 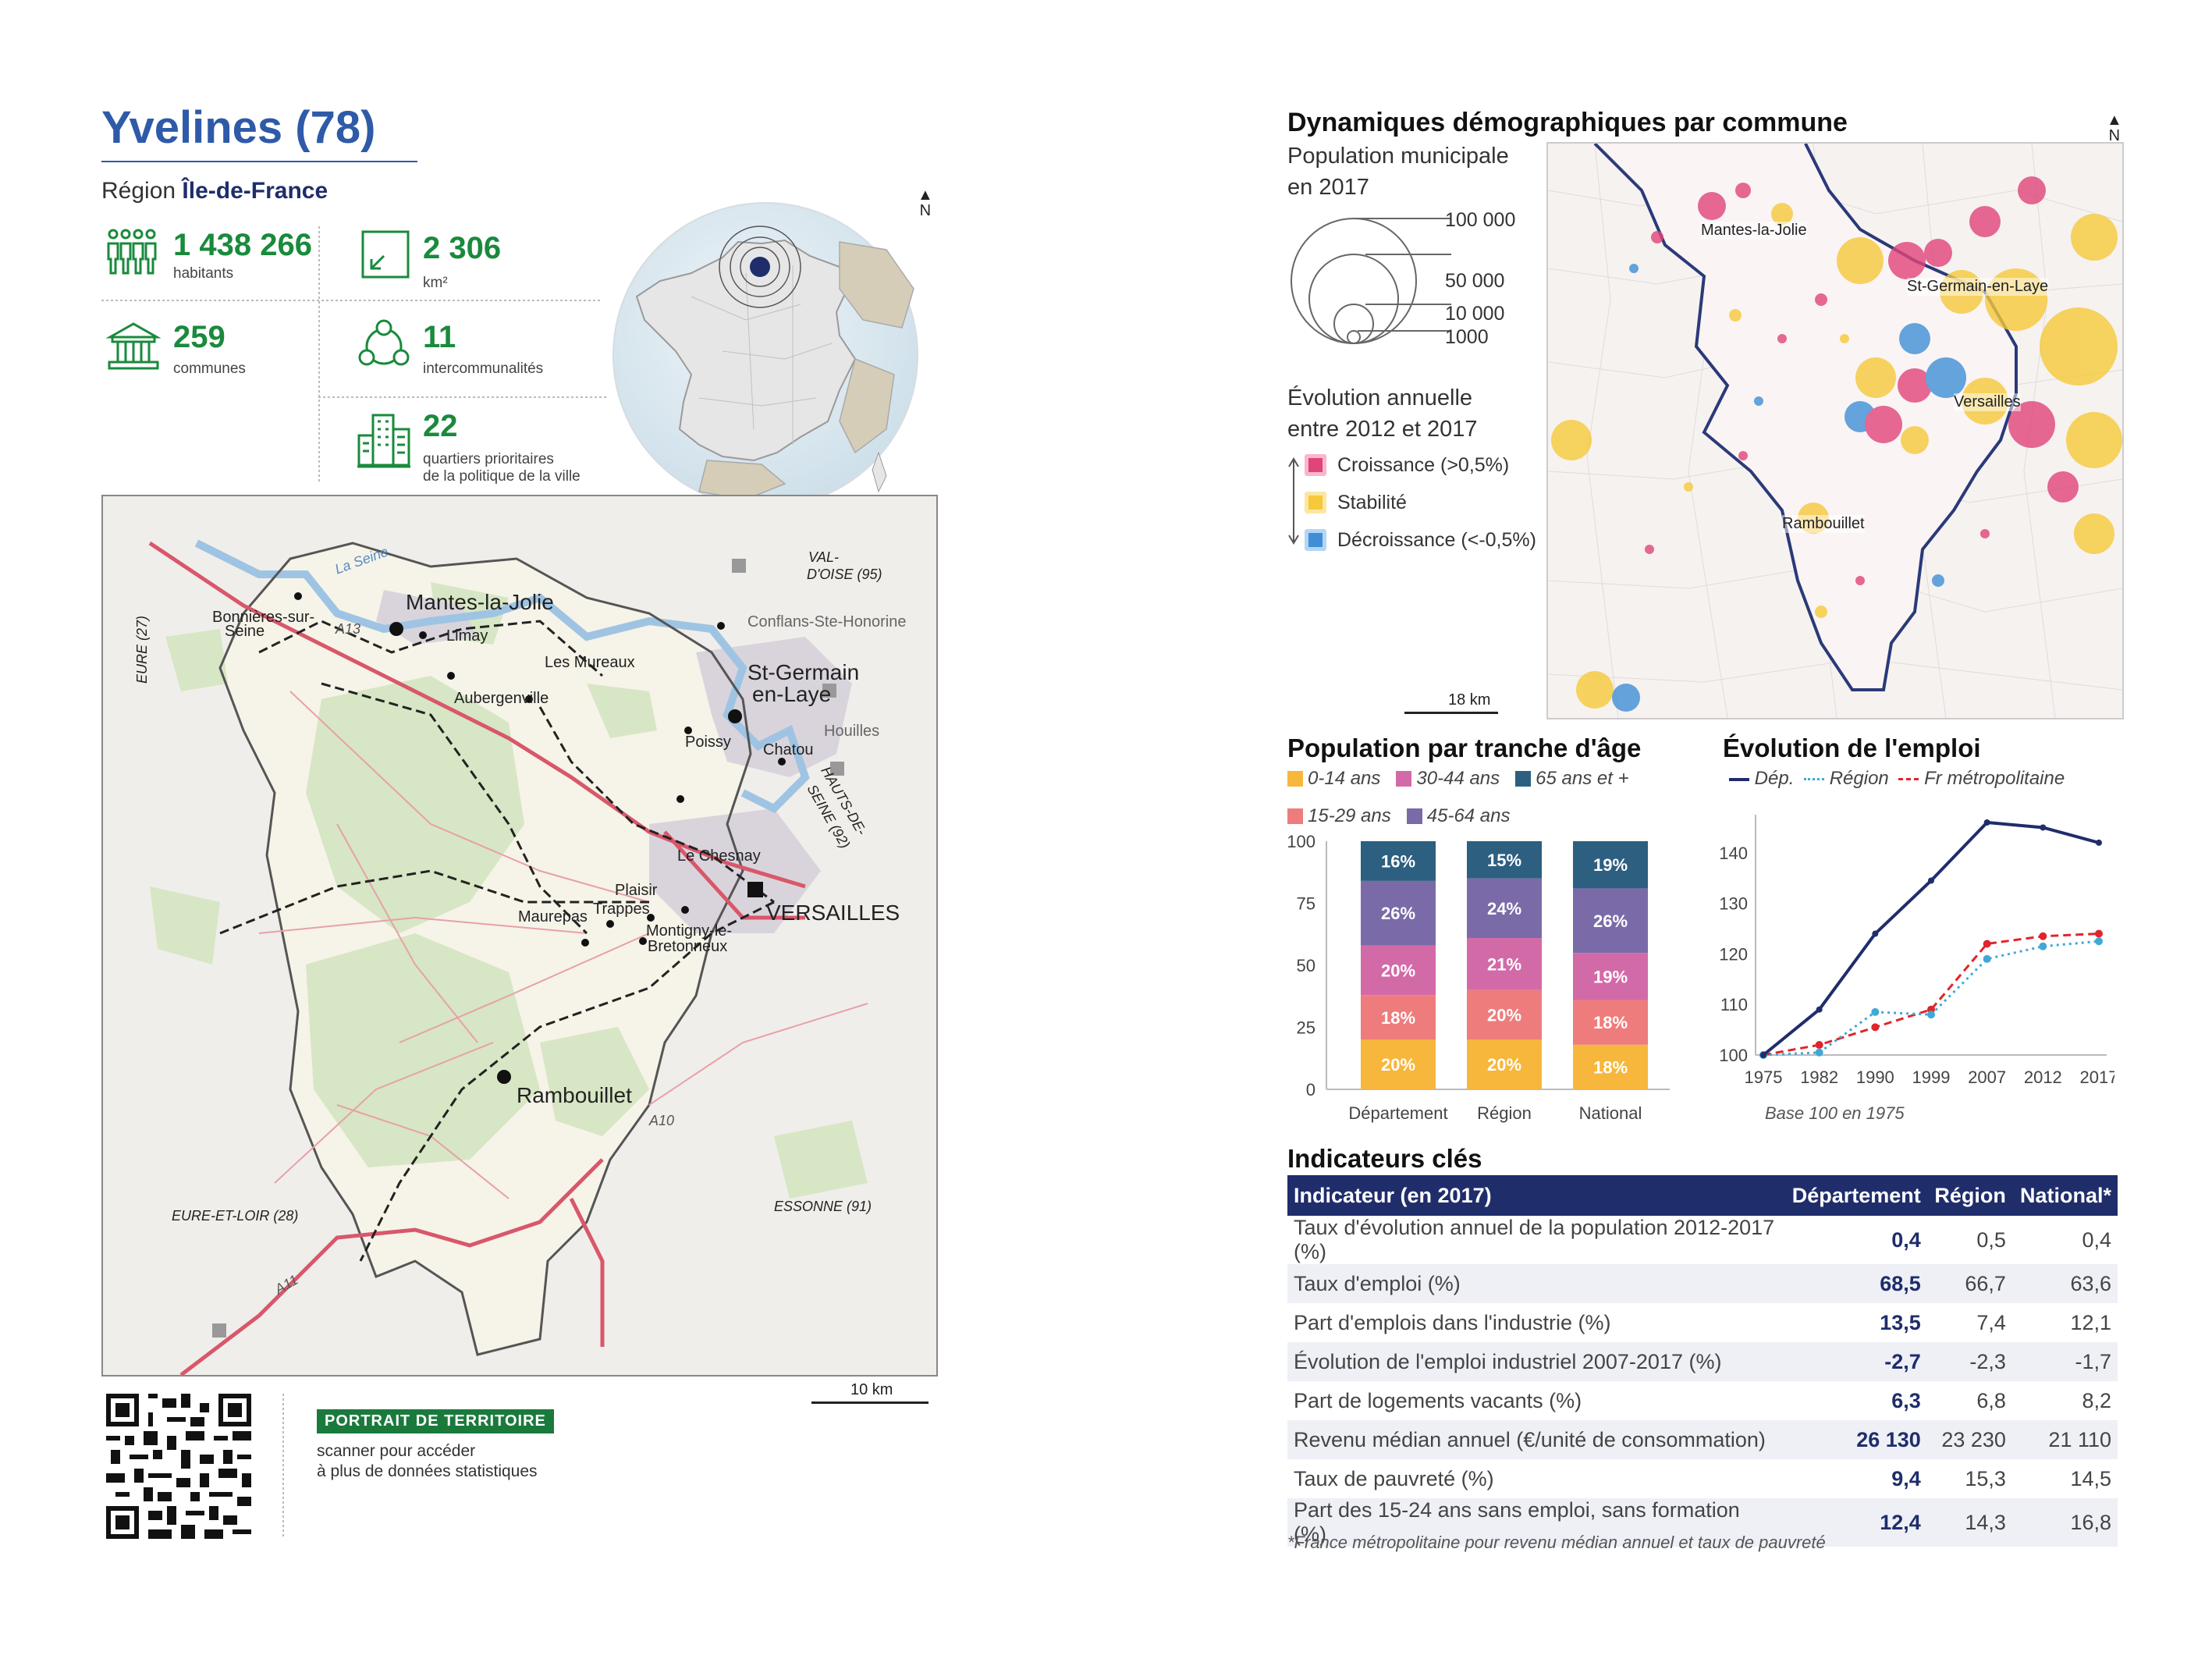 What do you see at coordinates (1906, 1400) in the screenshot?
I see `row-dep: 6,3` at bounding box center [1906, 1400].